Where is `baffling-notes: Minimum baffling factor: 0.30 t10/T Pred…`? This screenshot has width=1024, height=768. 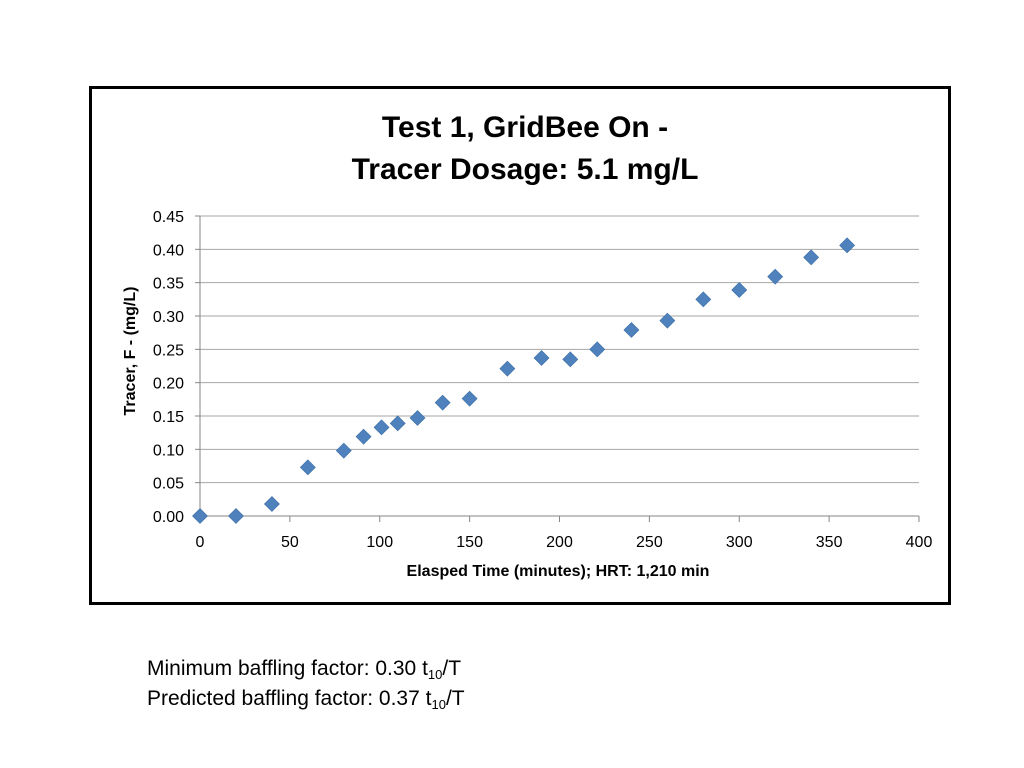
baffling-notes: Minimum baffling factor: 0.30 t10/T Pred… is located at coordinates (306, 684).